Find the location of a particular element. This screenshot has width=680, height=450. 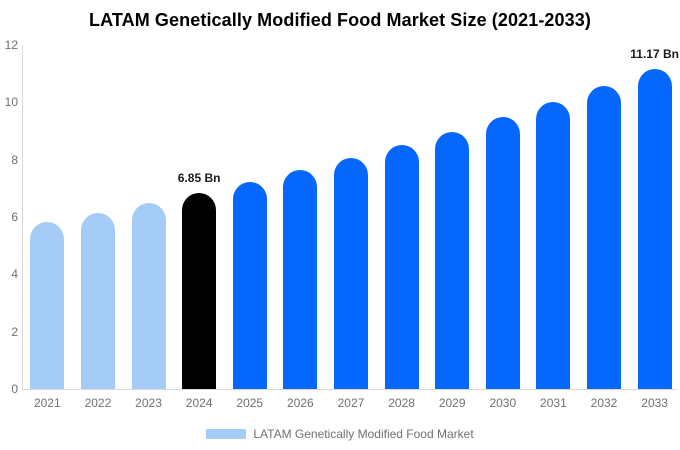

x-axis-label: 2024 is located at coordinates (199, 403).